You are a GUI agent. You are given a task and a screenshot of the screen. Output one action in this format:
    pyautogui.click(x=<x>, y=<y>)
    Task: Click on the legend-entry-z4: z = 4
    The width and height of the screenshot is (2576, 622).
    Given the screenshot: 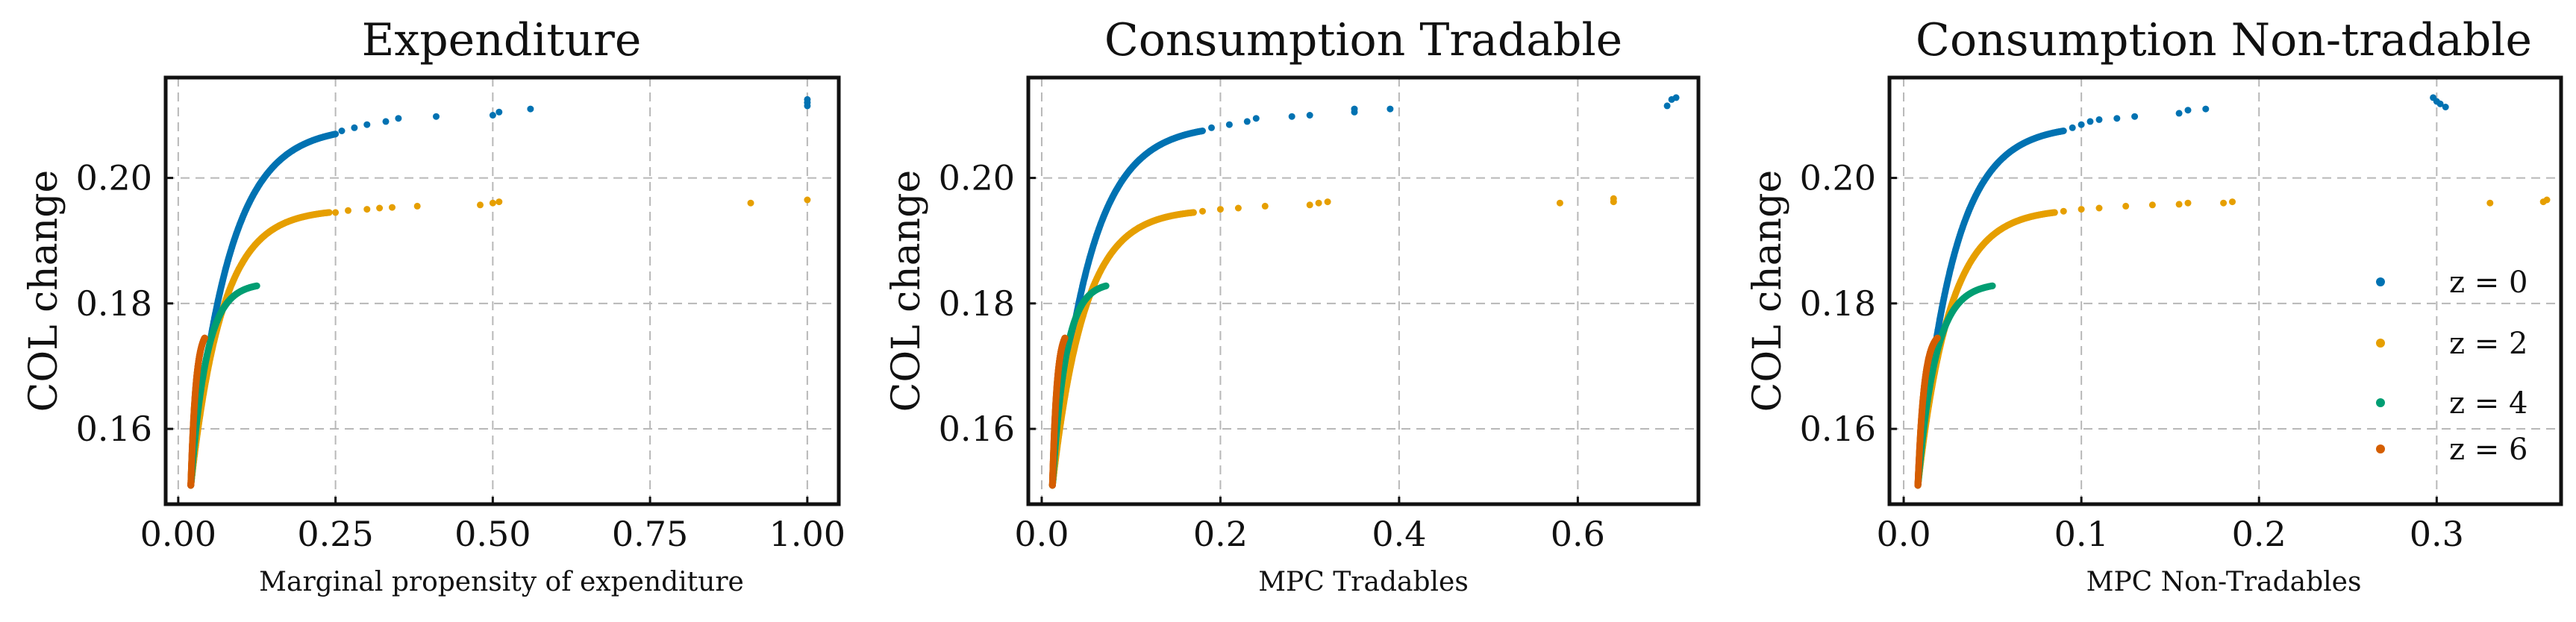 What is the action you would take?
    pyautogui.click(x=2451, y=403)
    